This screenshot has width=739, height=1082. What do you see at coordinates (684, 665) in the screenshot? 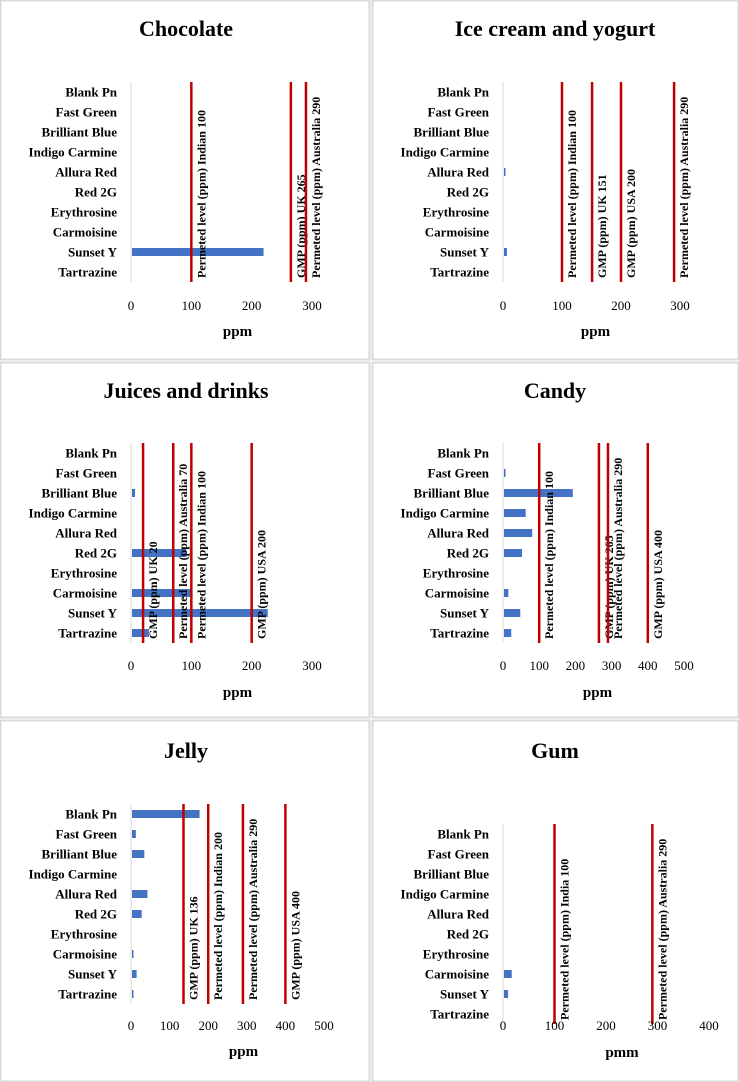
I see `x-tick-label: 500` at bounding box center [684, 665].